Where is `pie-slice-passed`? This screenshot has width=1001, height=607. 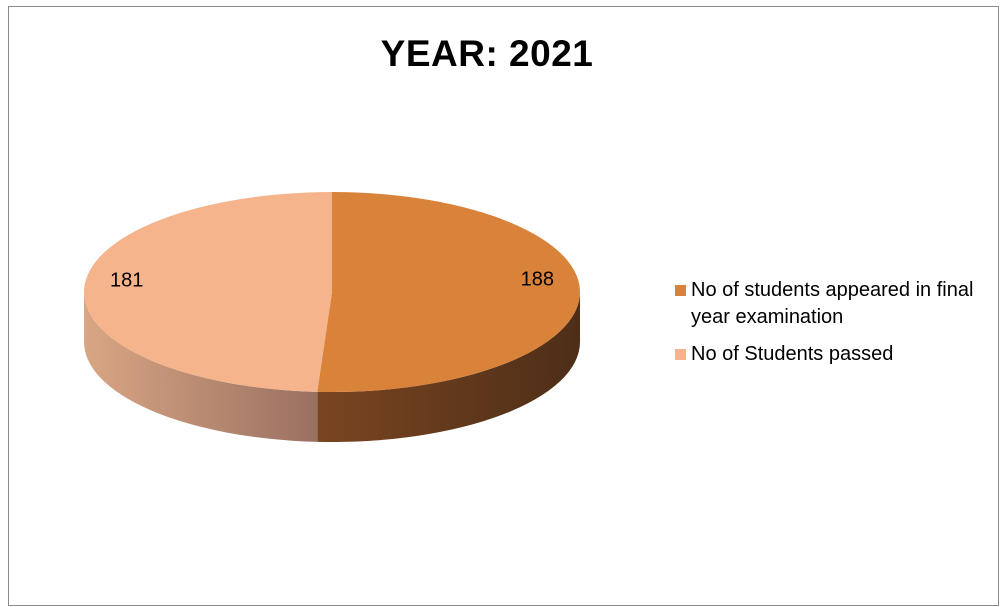
pie-slice-passed is located at coordinates (208, 292).